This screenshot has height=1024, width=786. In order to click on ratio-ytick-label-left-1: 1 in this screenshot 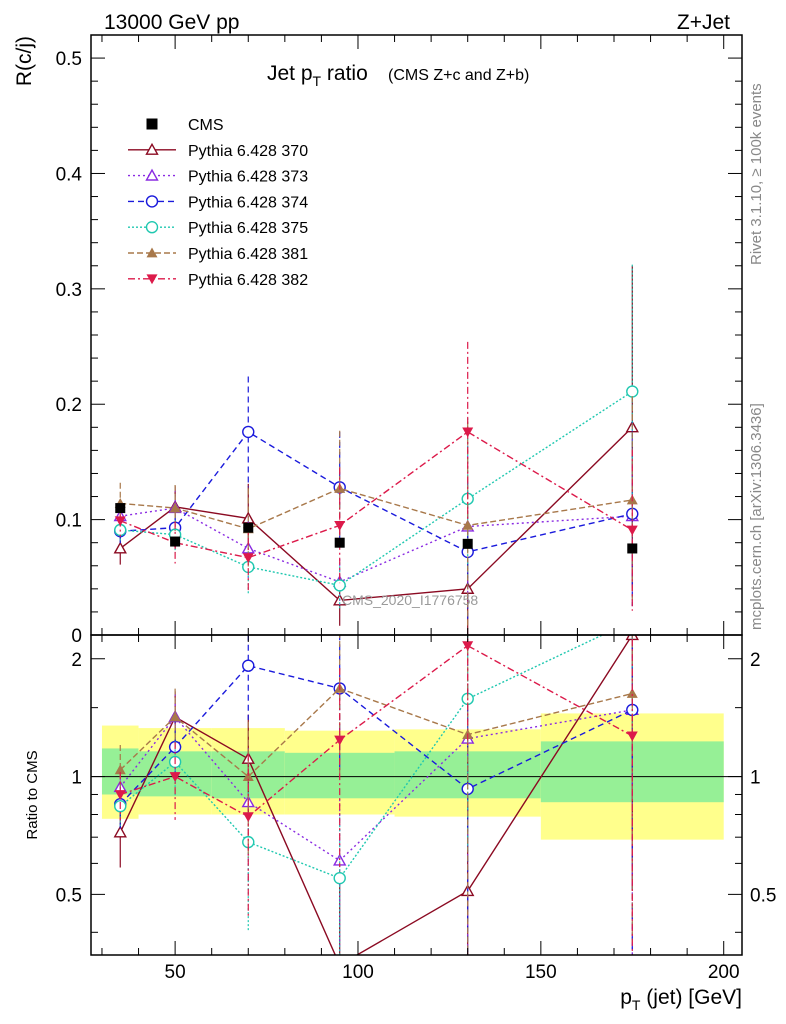, I will do `click(76, 778)`.